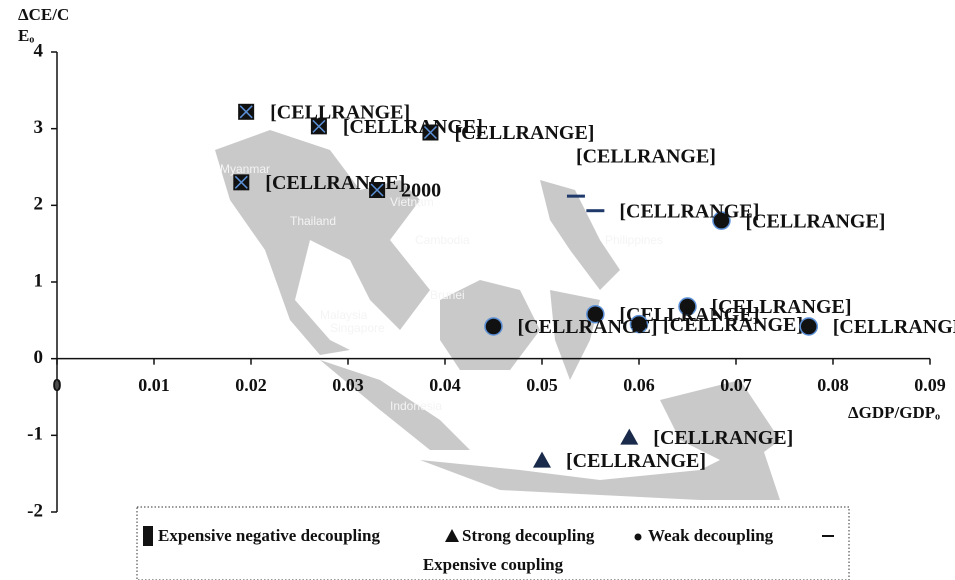 The width and height of the screenshot is (955, 580). Describe the element at coordinates (528, 535) in the screenshot. I see `legend-label: Strong decoupling` at that location.